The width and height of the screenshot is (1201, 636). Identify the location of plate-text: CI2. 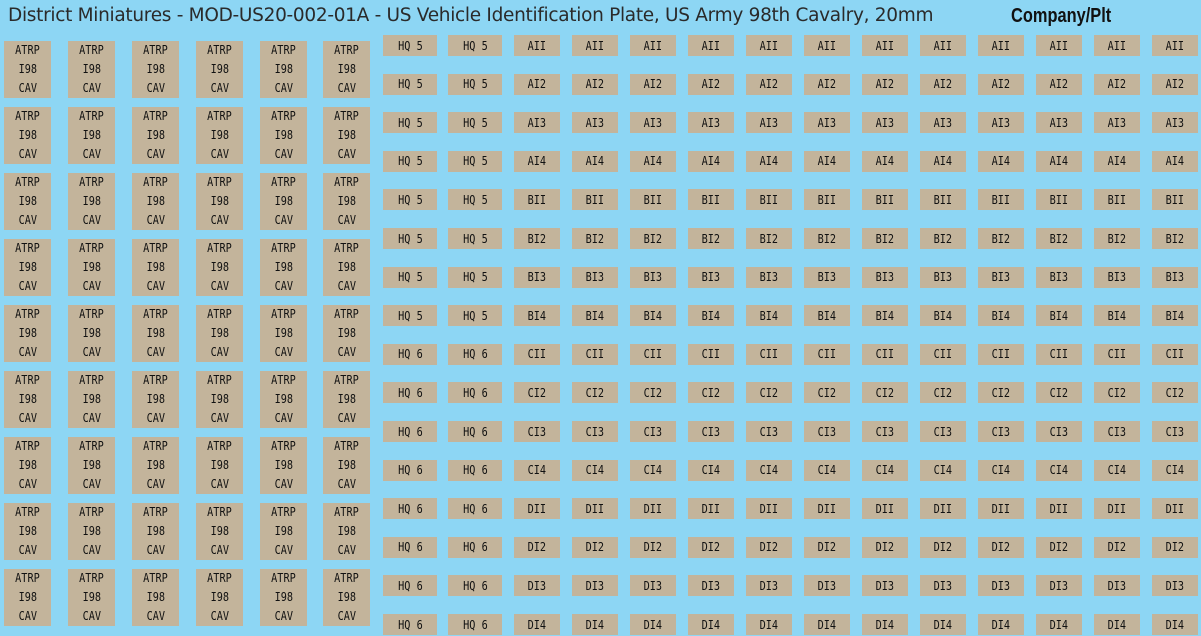
(1001, 392).